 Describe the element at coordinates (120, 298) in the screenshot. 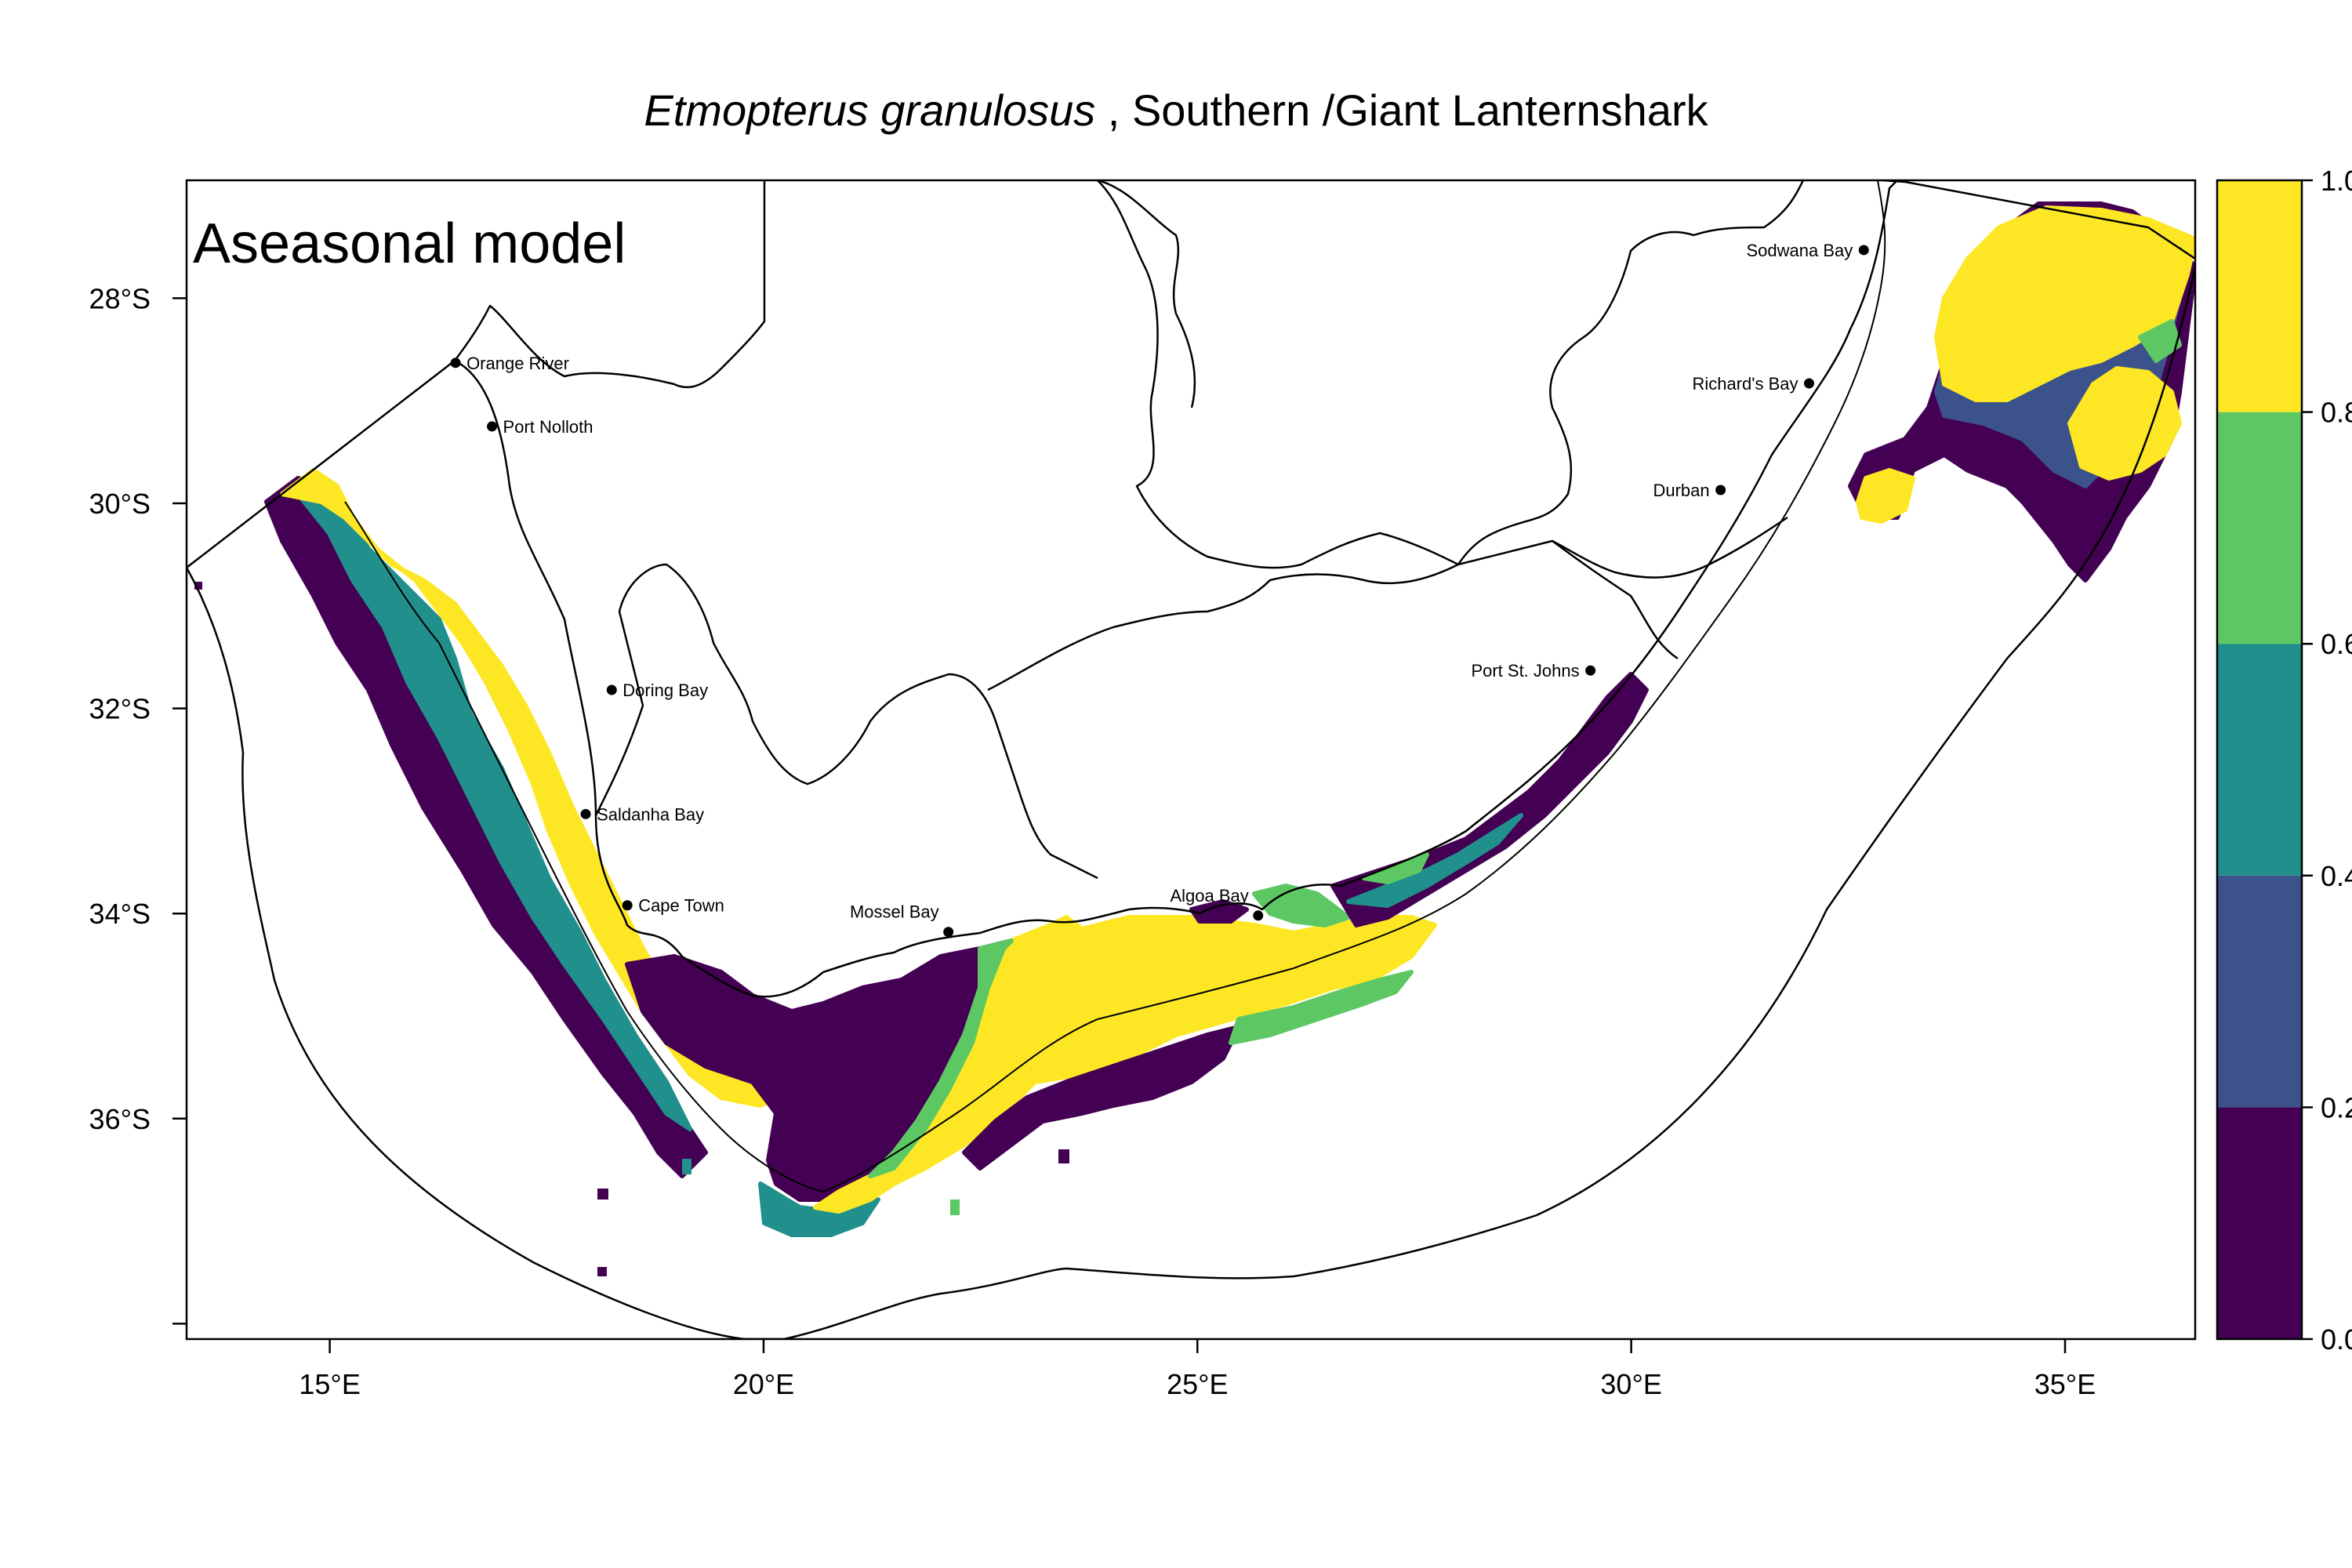

I see `y-tick-label: 28°S` at that location.